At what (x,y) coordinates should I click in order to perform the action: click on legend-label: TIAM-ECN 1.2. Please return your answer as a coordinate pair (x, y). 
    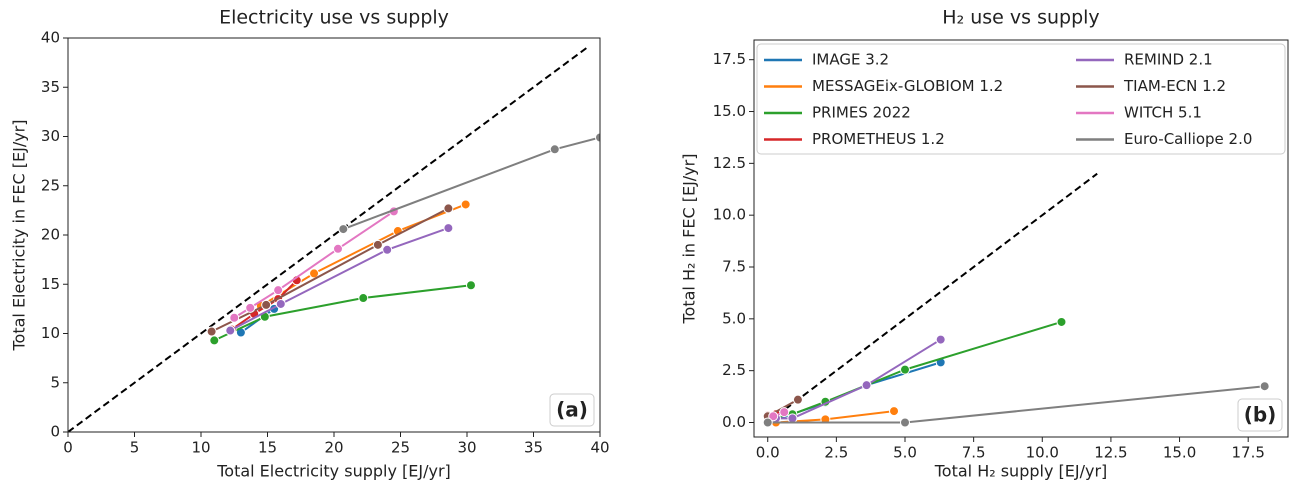
    Looking at the image, I should click on (1174, 86).